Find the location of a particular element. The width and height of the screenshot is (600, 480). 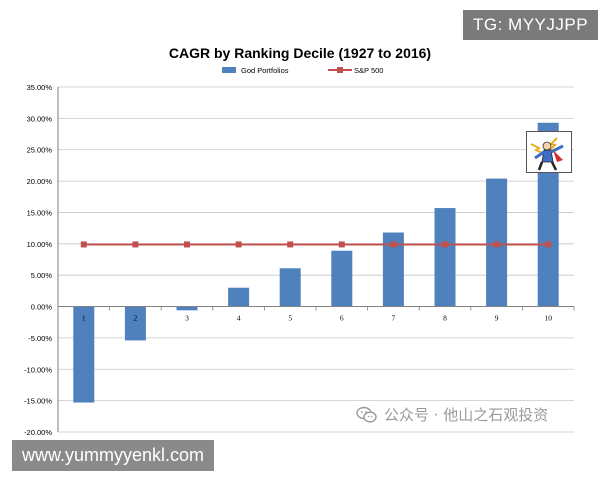

x-tick-label: 9 is located at coordinates (497, 318).